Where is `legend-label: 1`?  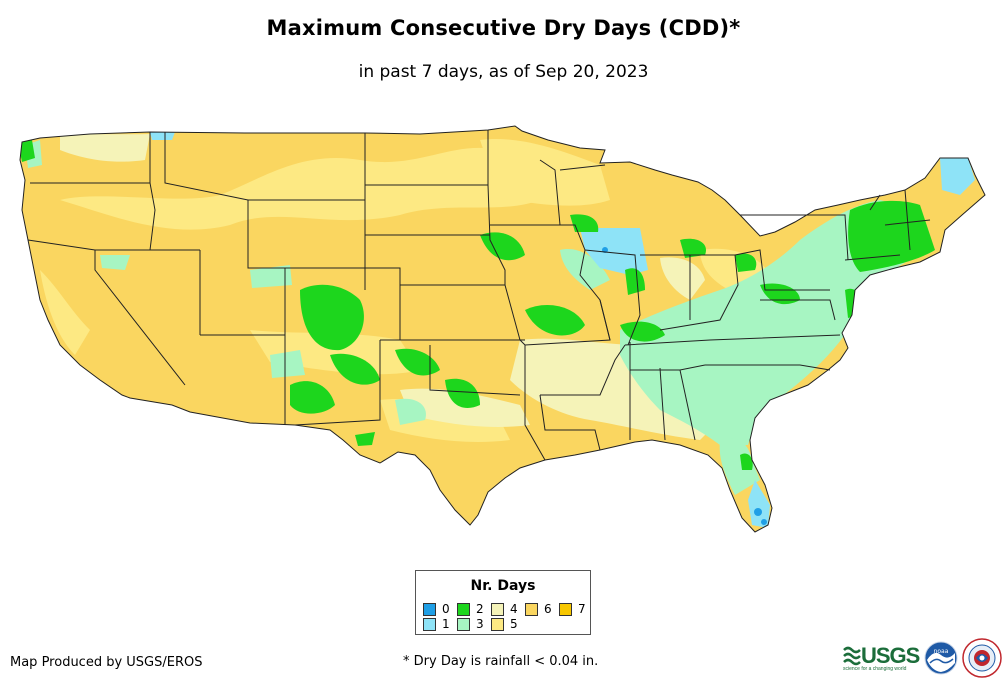
legend-label: 1 is located at coordinates (446, 624).